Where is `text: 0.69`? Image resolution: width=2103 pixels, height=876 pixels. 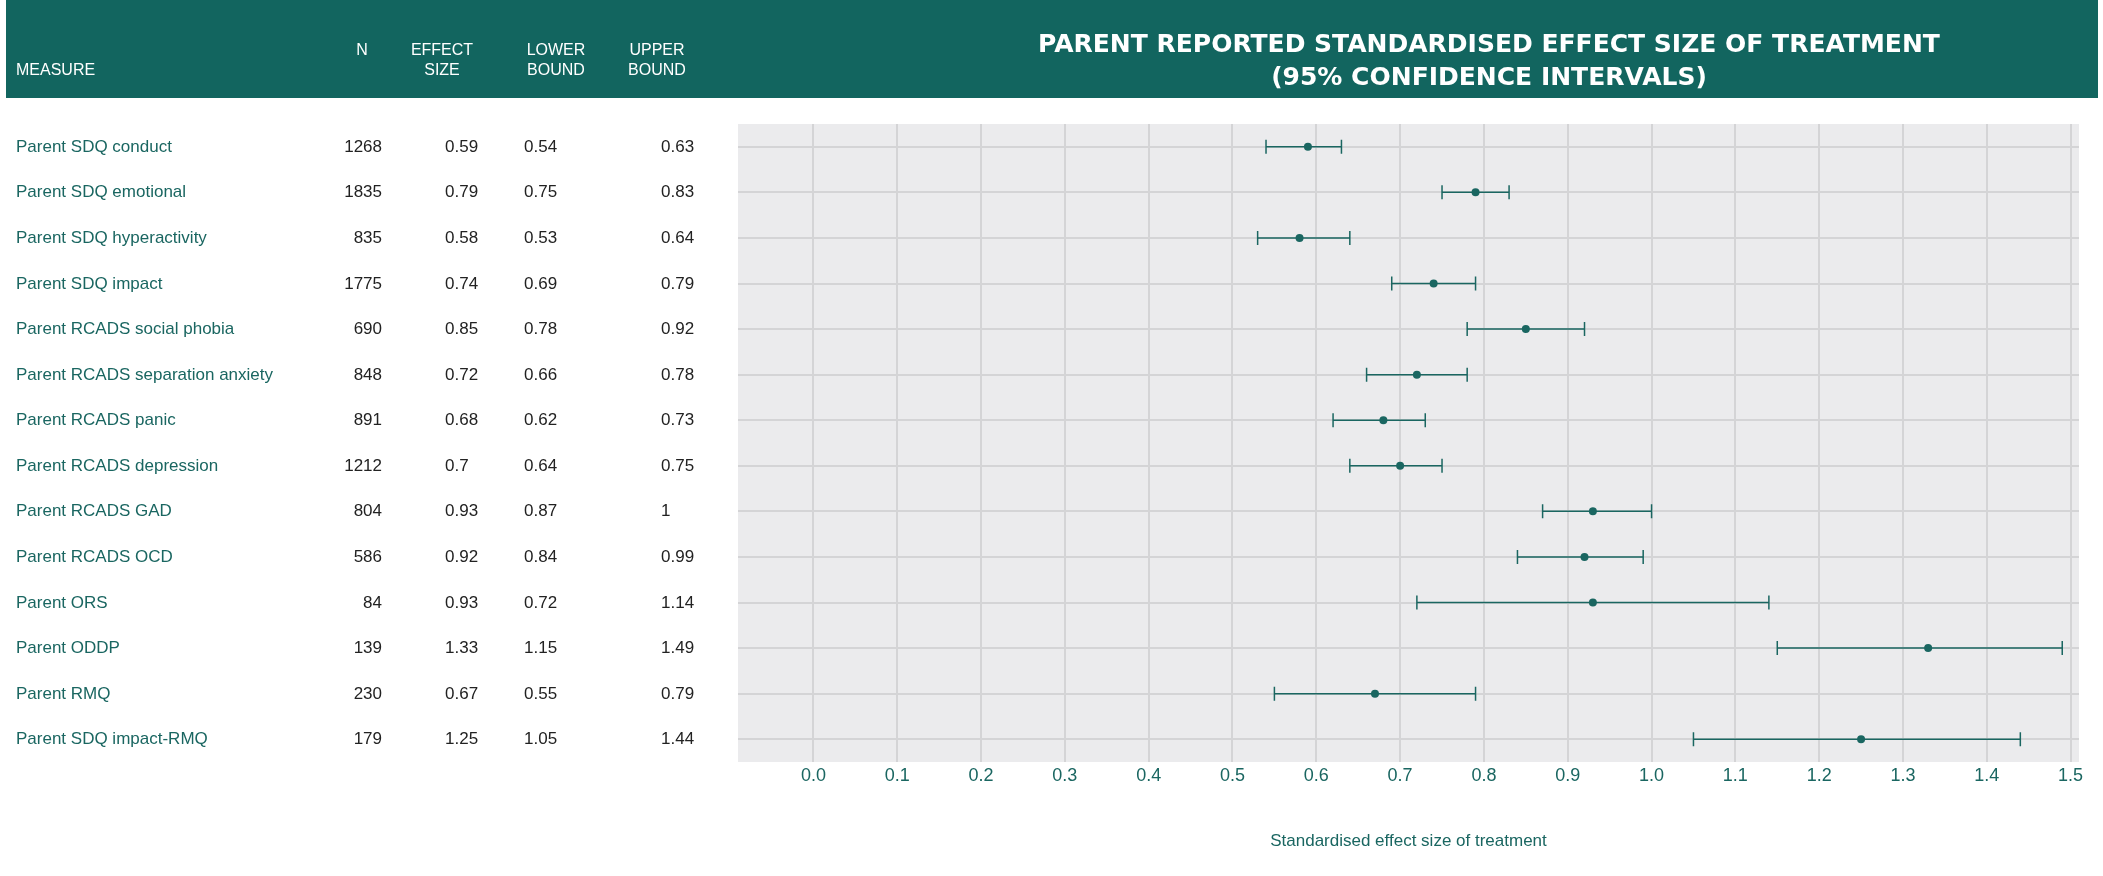
text: 0.69 is located at coordinates (541, 283).